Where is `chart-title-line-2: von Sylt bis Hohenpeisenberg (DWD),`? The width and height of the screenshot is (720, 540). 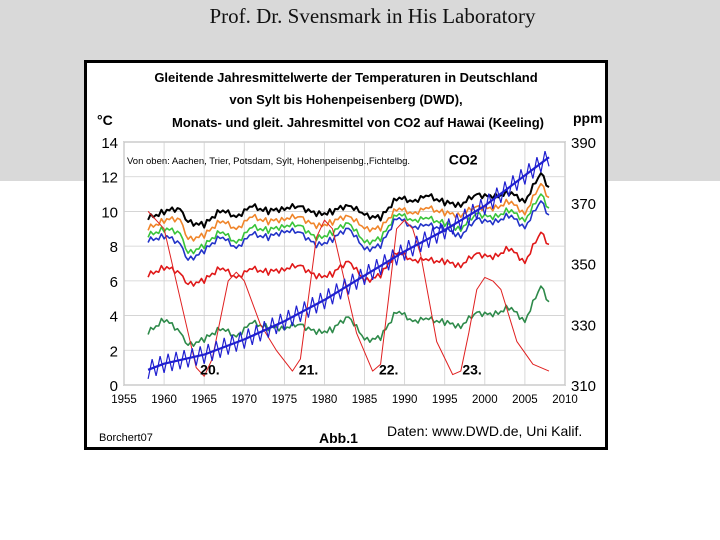
chart-title-line-2: von Sylt bis Hohenpeisenberg (DWD), is located at coordinates (345, 99).